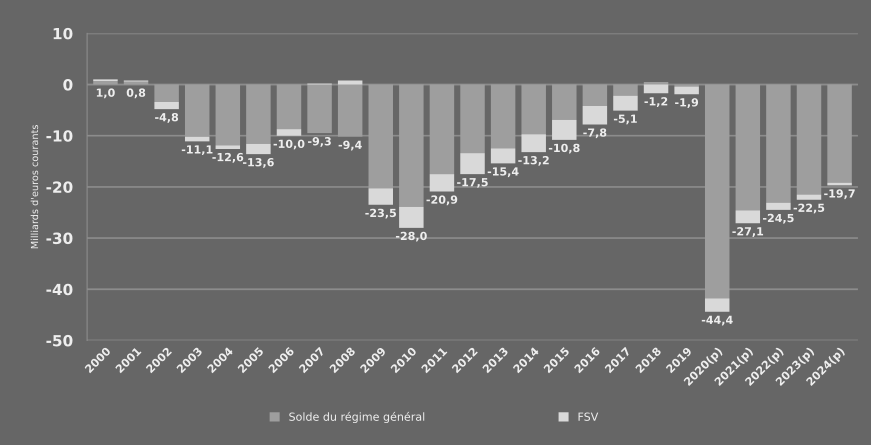 The image size is (871, 445). Describe the element at coordinates (258, 163) in the screenshot. I see `total-label: -13,6` at that location.